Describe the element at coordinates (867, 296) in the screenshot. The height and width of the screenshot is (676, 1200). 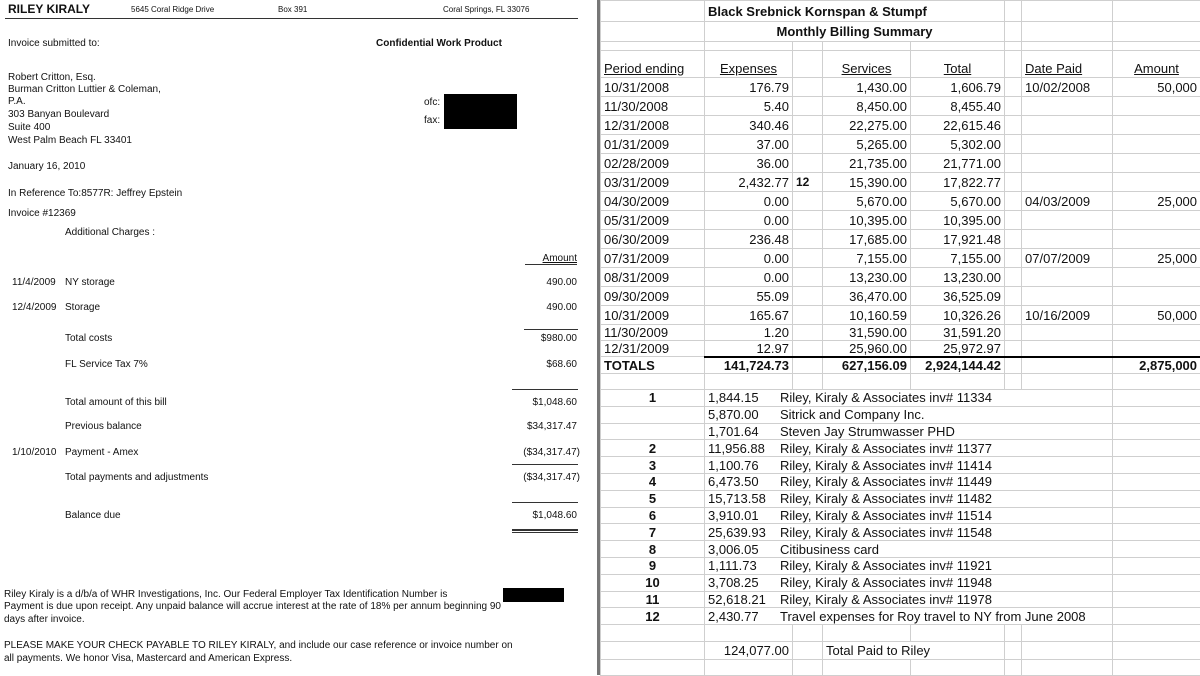
I see `services-cell: 36,470.00` at that location.